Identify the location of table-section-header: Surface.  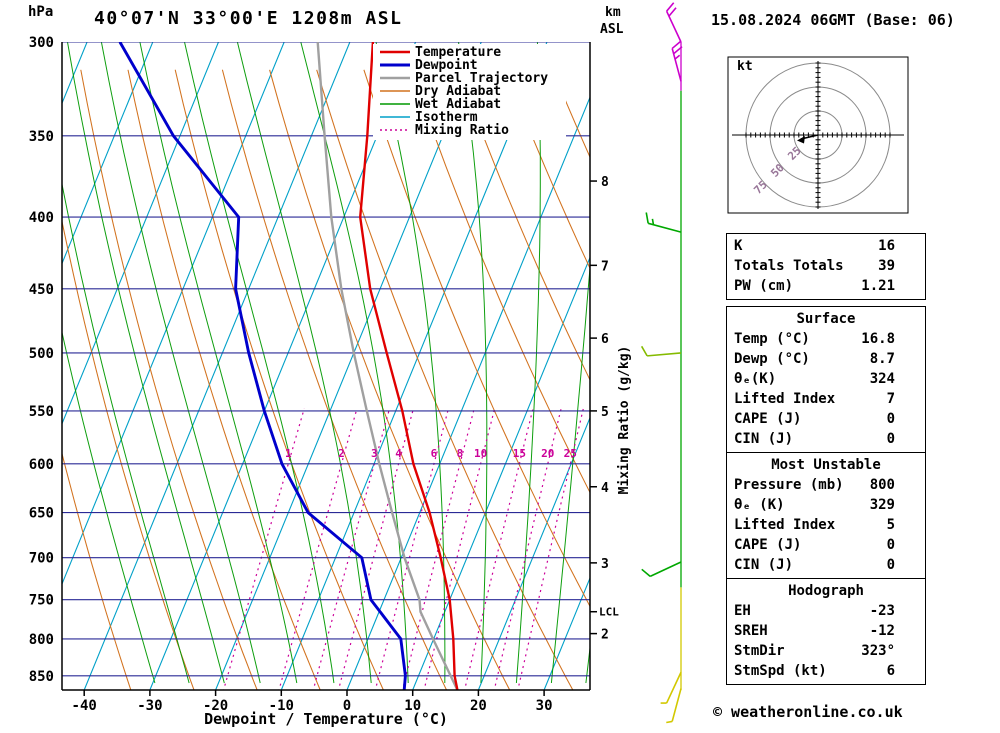
(826, 319).